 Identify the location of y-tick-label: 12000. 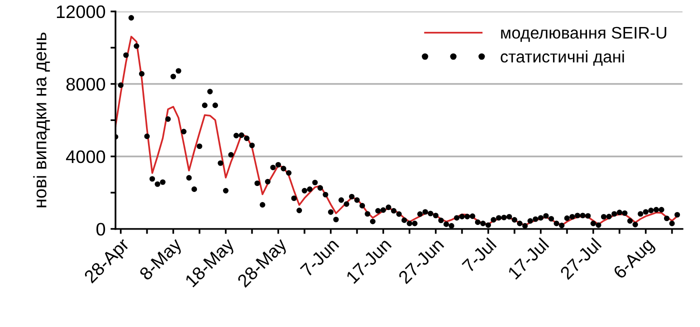
(81, 11).